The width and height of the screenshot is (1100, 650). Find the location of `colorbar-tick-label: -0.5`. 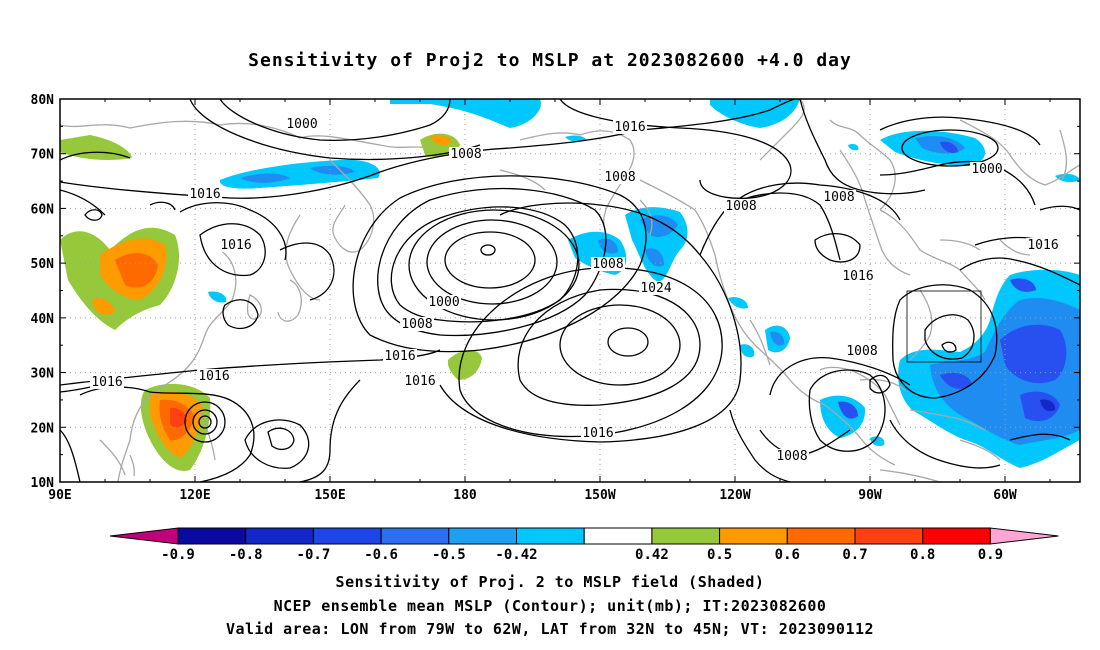

colorbar-tick-label: -0.5 is located at coordinates (449, 555).